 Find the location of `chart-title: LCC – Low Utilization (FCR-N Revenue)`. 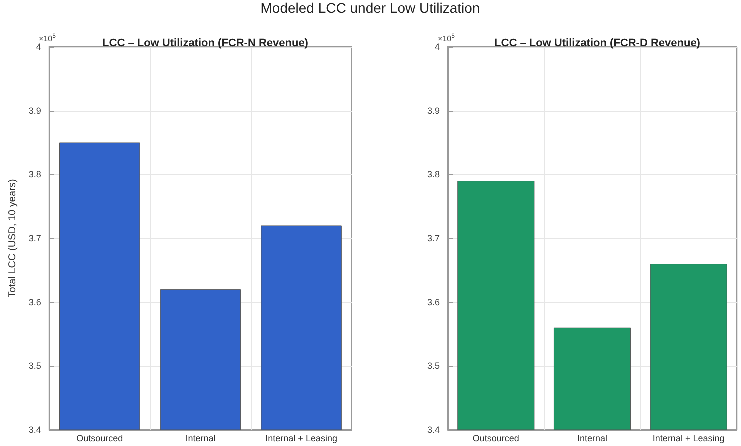

chart-title: LCC – Low Utilization (FCR-N Revenue) is located at coordinates (205, 44).